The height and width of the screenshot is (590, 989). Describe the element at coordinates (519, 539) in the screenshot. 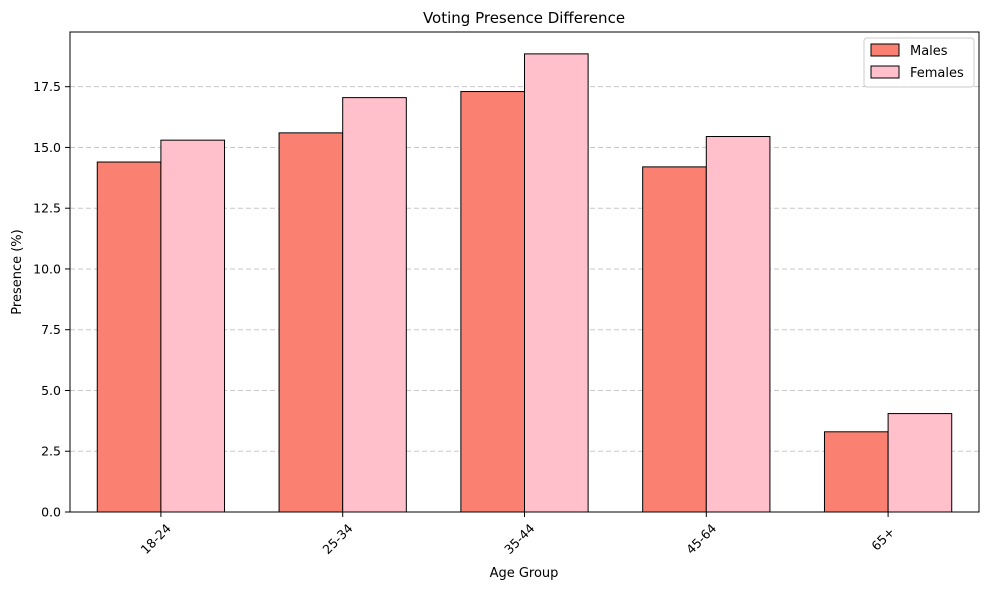

I see `x-tick-label-35-44: 35-44` at that location.